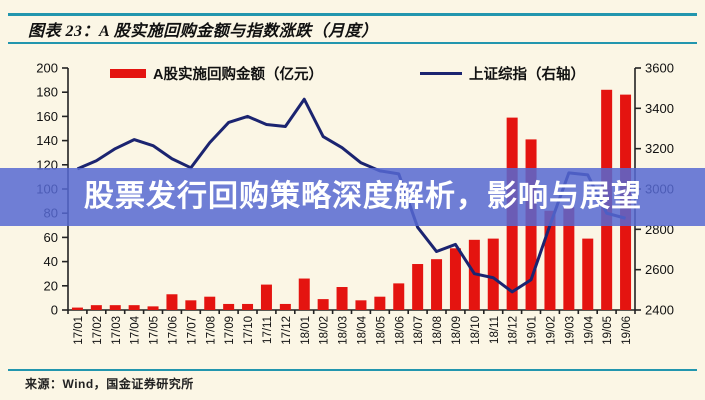 This screenshot has height=400, width=705. What do you see at coordinates (659, 148) in the screenshot?
I see `right-axis-tick-label: 3200` at bounding box center [659, 148].